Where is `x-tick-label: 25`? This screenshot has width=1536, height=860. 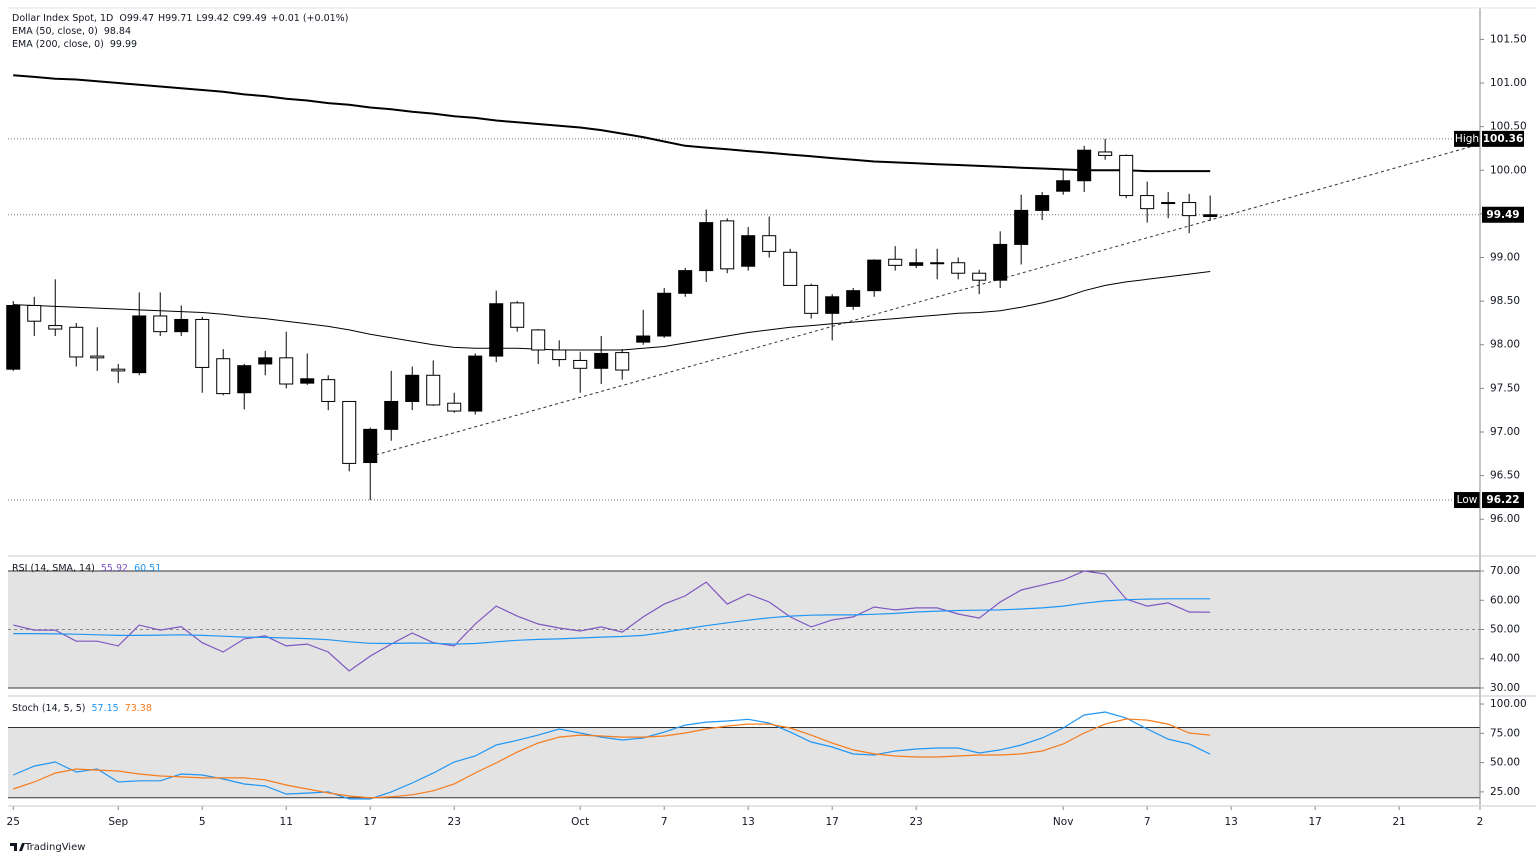 x-tick-label: 25 is located at coordinates (13, 822).